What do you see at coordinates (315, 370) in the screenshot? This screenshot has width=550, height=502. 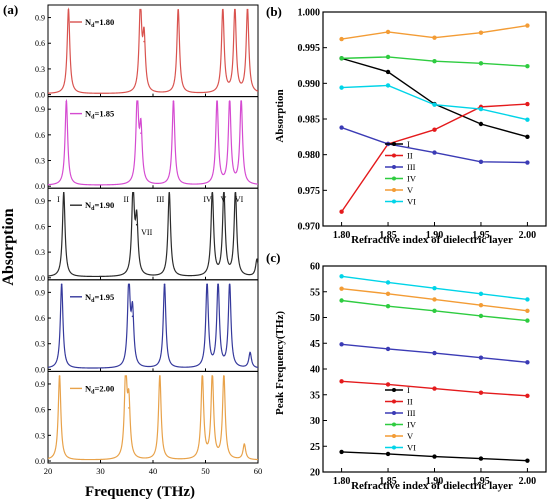 I see `y-tick-label: 40` at bounding box center [315, 370].